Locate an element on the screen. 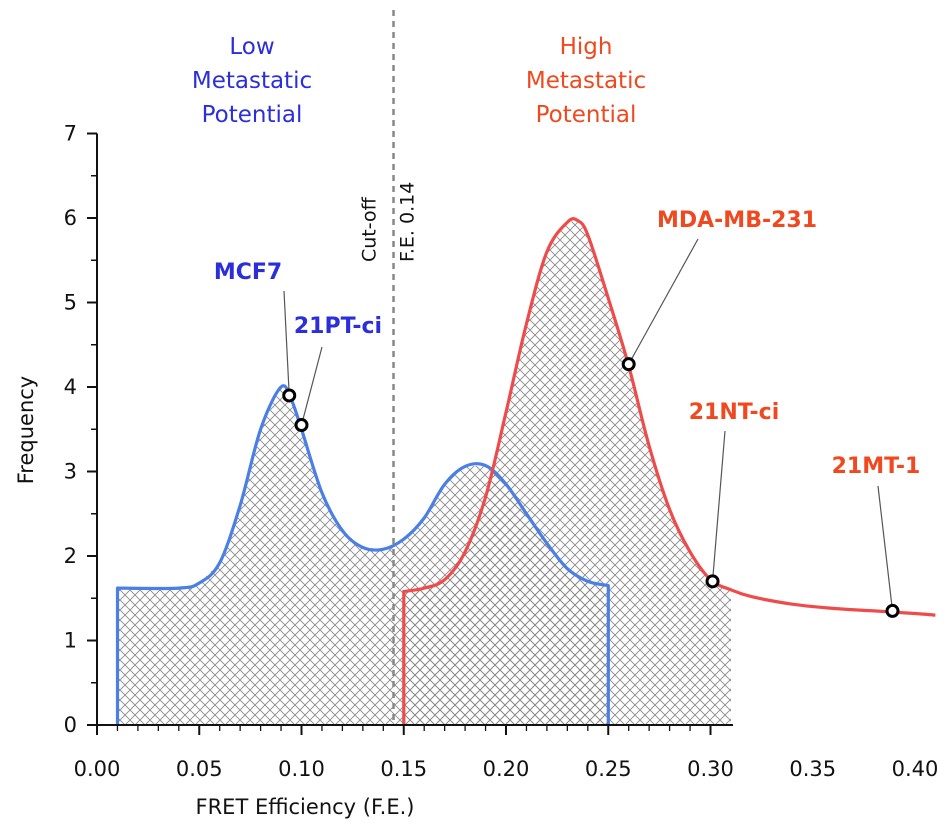 This screenshot has width=948, height=826. point-label: MDA-MB-231 is located at coordinates (737, 220).